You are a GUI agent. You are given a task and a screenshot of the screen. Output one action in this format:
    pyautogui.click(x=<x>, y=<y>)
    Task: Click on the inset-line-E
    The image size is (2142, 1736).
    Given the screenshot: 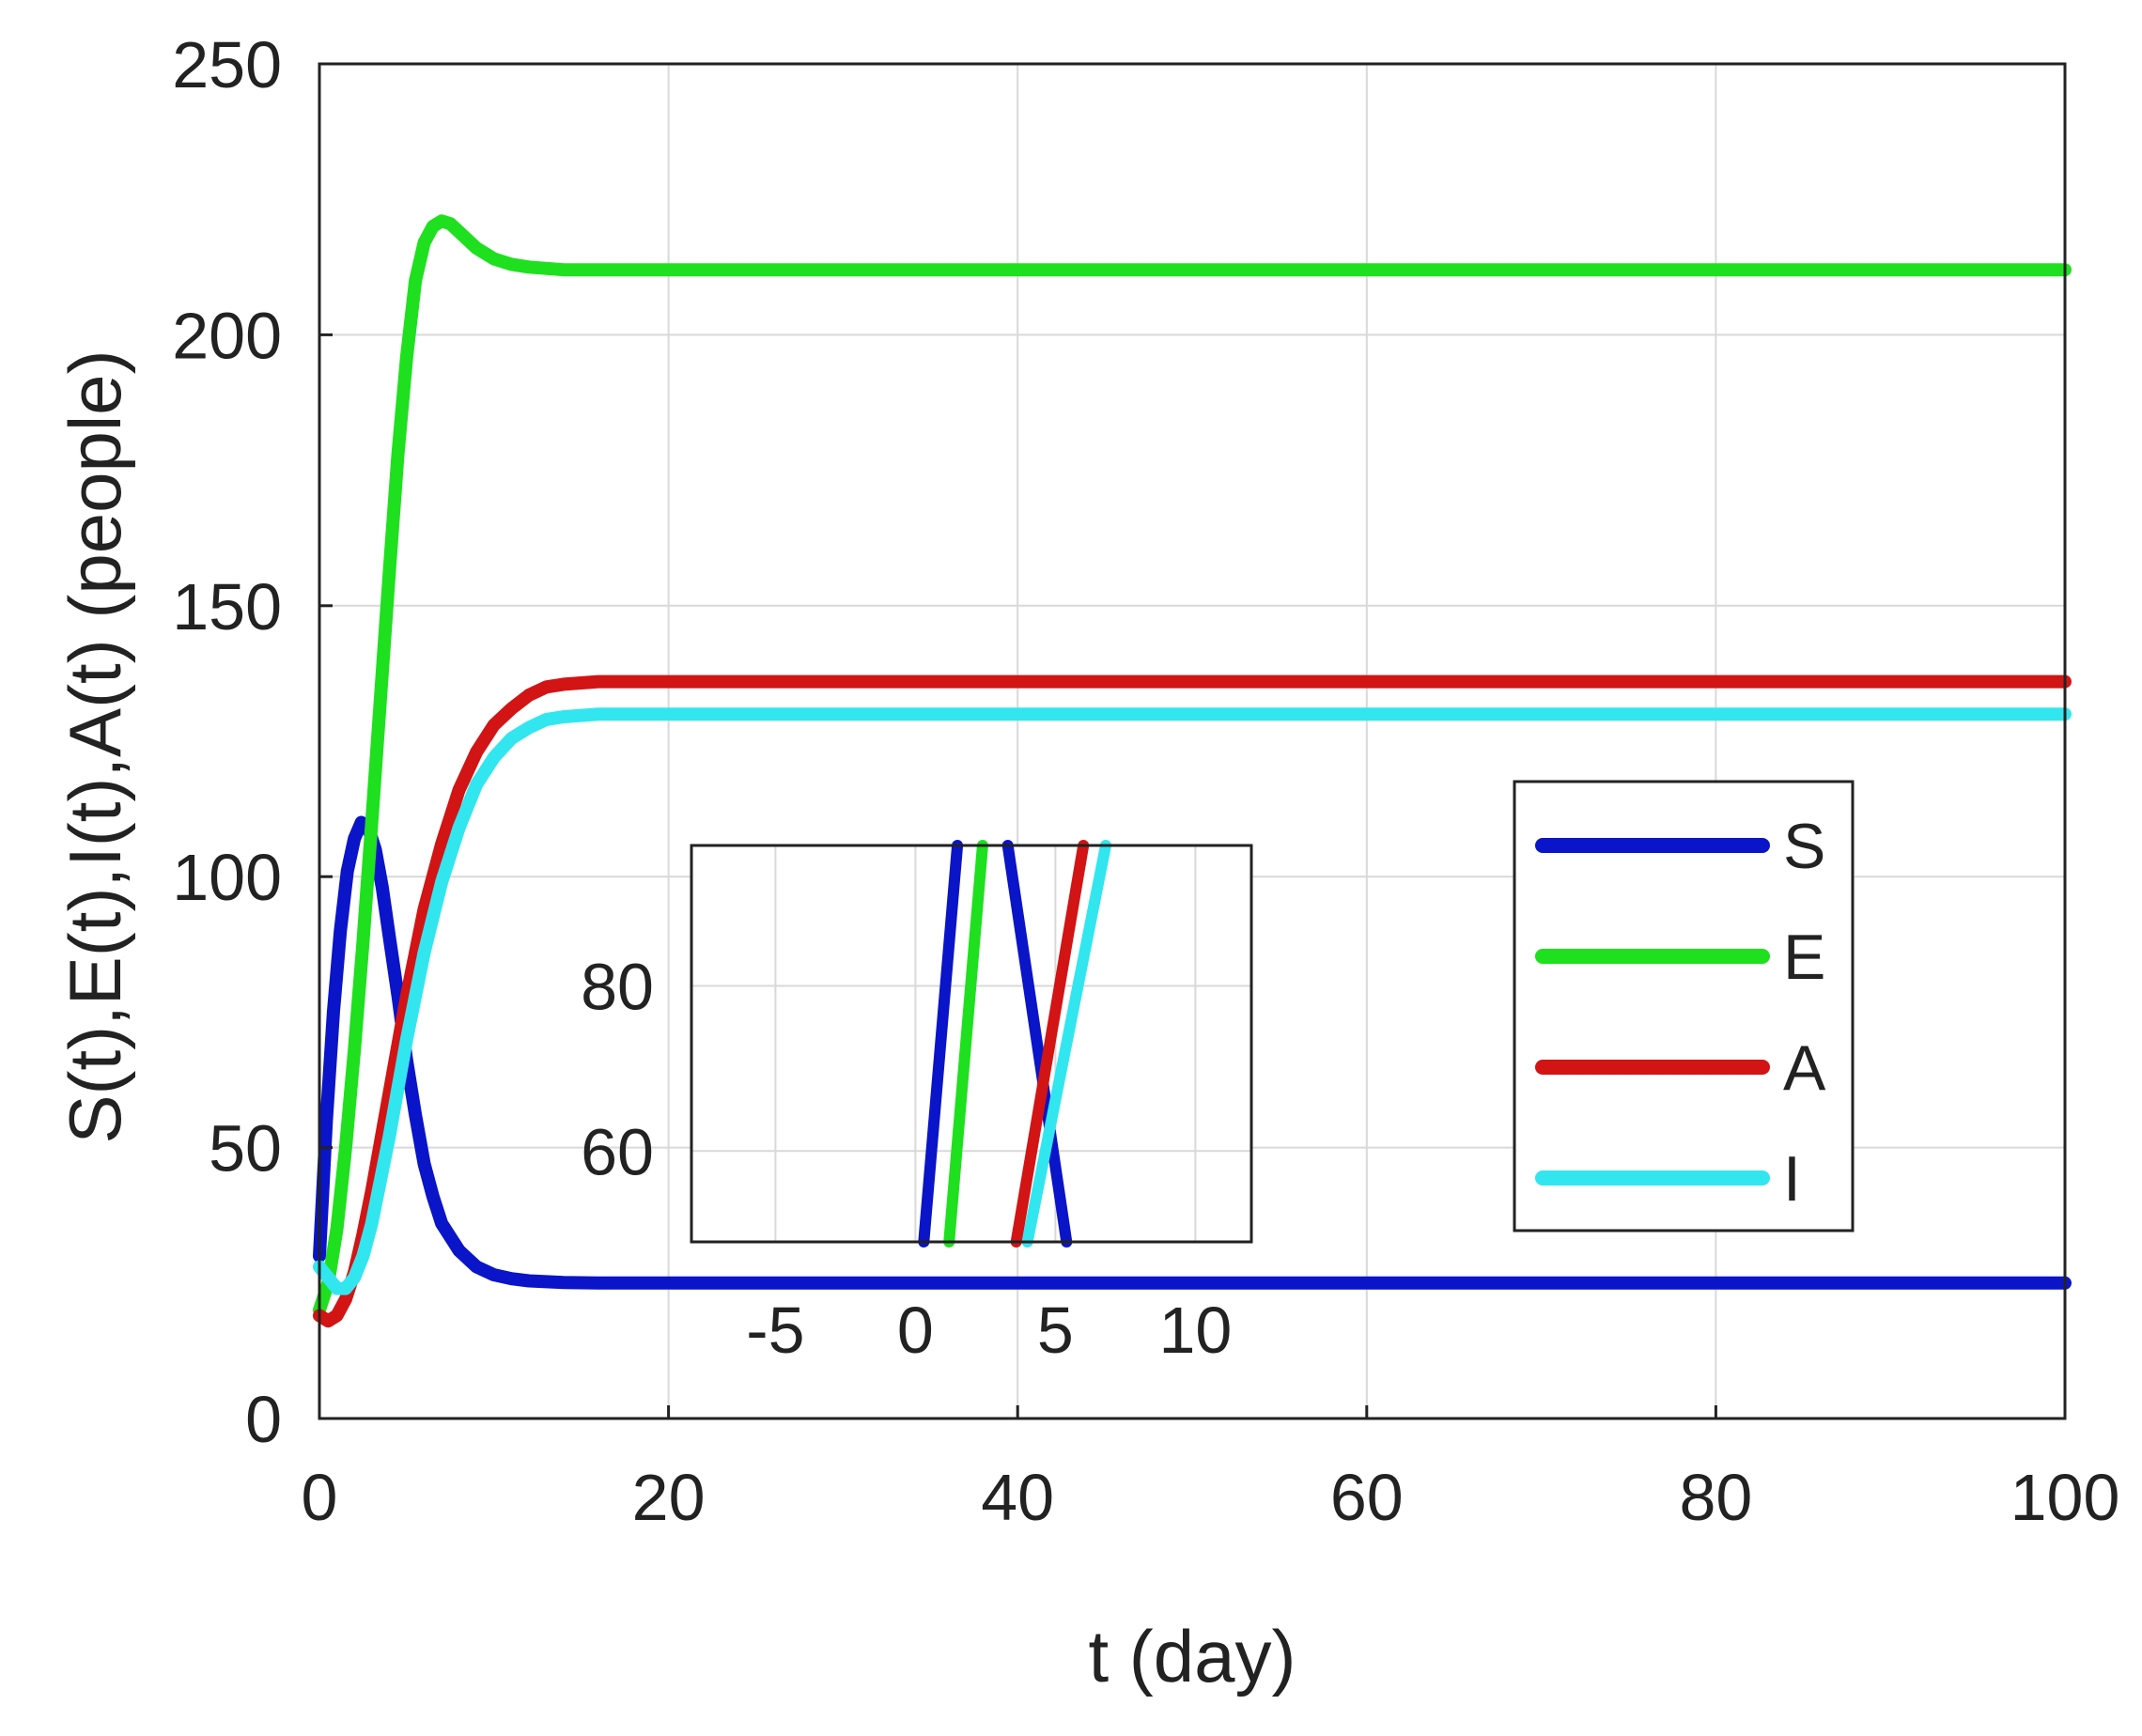 What is the action you would take?
    pyautogui.click(x=965, y=1044)
    